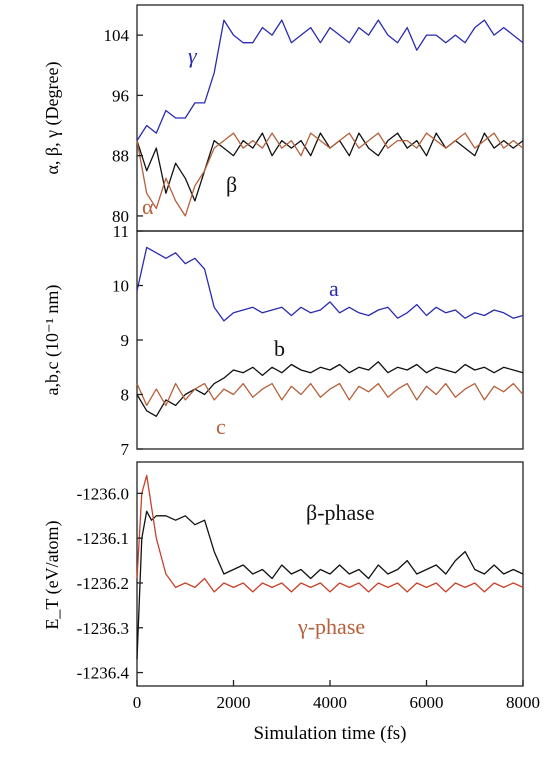 The width and height of the screenshot is (550, 757). What do you see at coordinates (334, 288) in the screenshot?
I see `label-a: a` at bounding box center [334, 288].